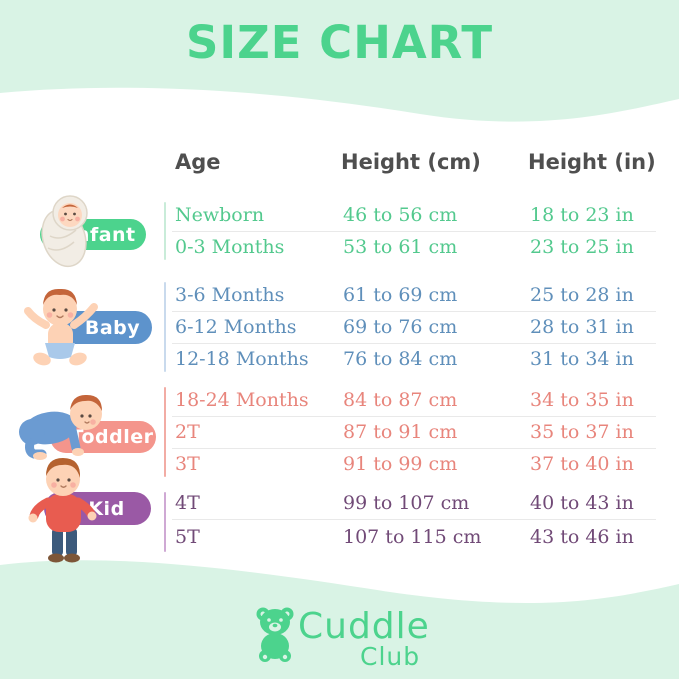 The image size is (679, 679). I want to click on age-cell: 4T, so click(187, 503).